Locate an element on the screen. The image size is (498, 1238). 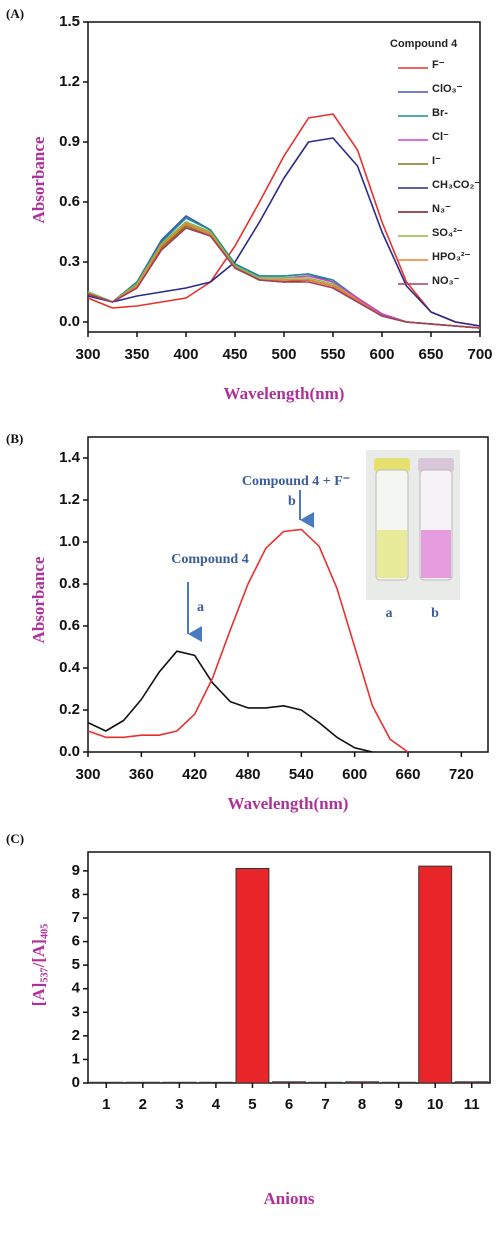
x-tick-label: 3 is located at coordinates (179, 1104).